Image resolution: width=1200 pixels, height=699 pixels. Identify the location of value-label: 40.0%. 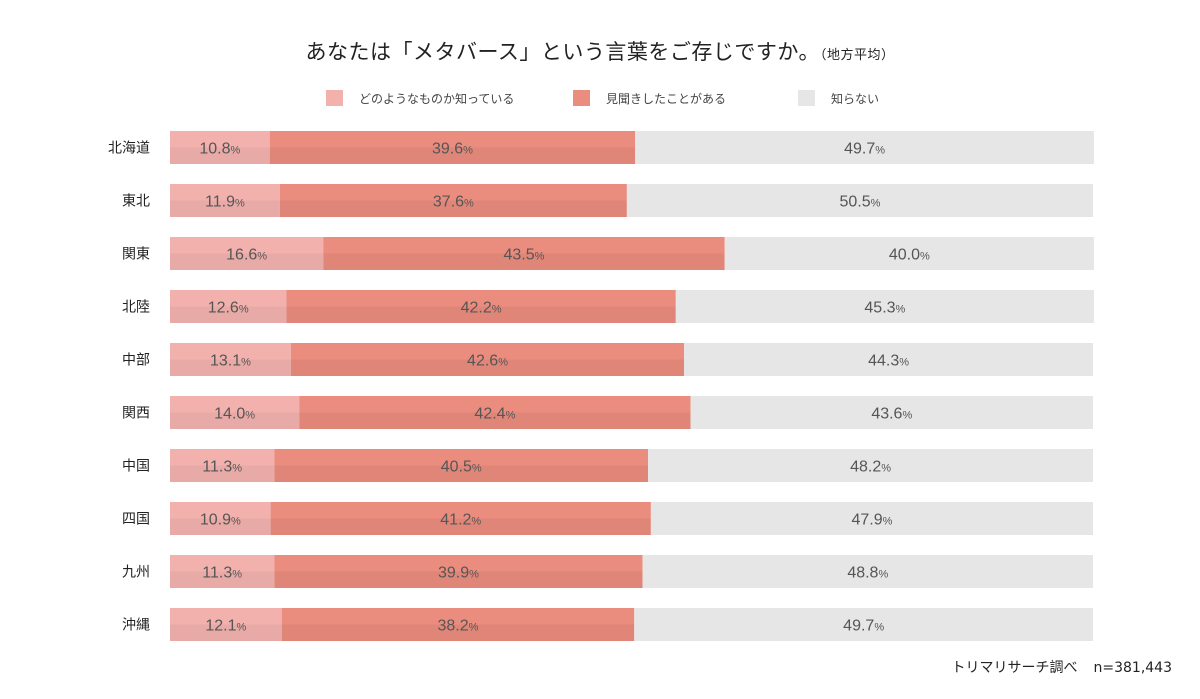
(909, 255).